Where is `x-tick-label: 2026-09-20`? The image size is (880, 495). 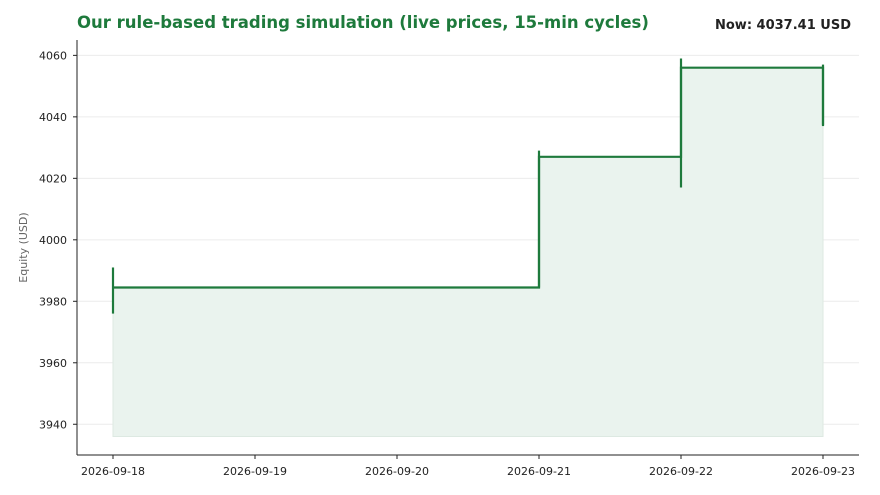 x-tick-label: 2026-09-20 is located at coordinates (397, 471).